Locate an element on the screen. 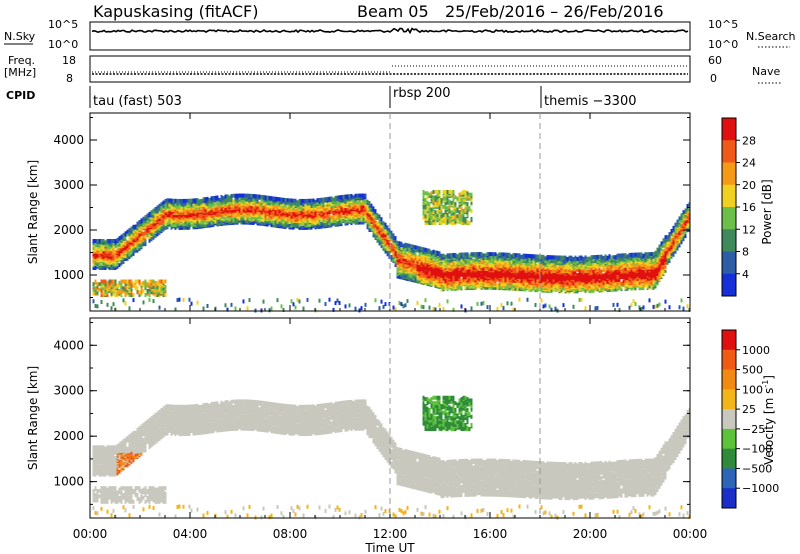  nsky-right-top: 10^5 is located at coordinates (723, 24).